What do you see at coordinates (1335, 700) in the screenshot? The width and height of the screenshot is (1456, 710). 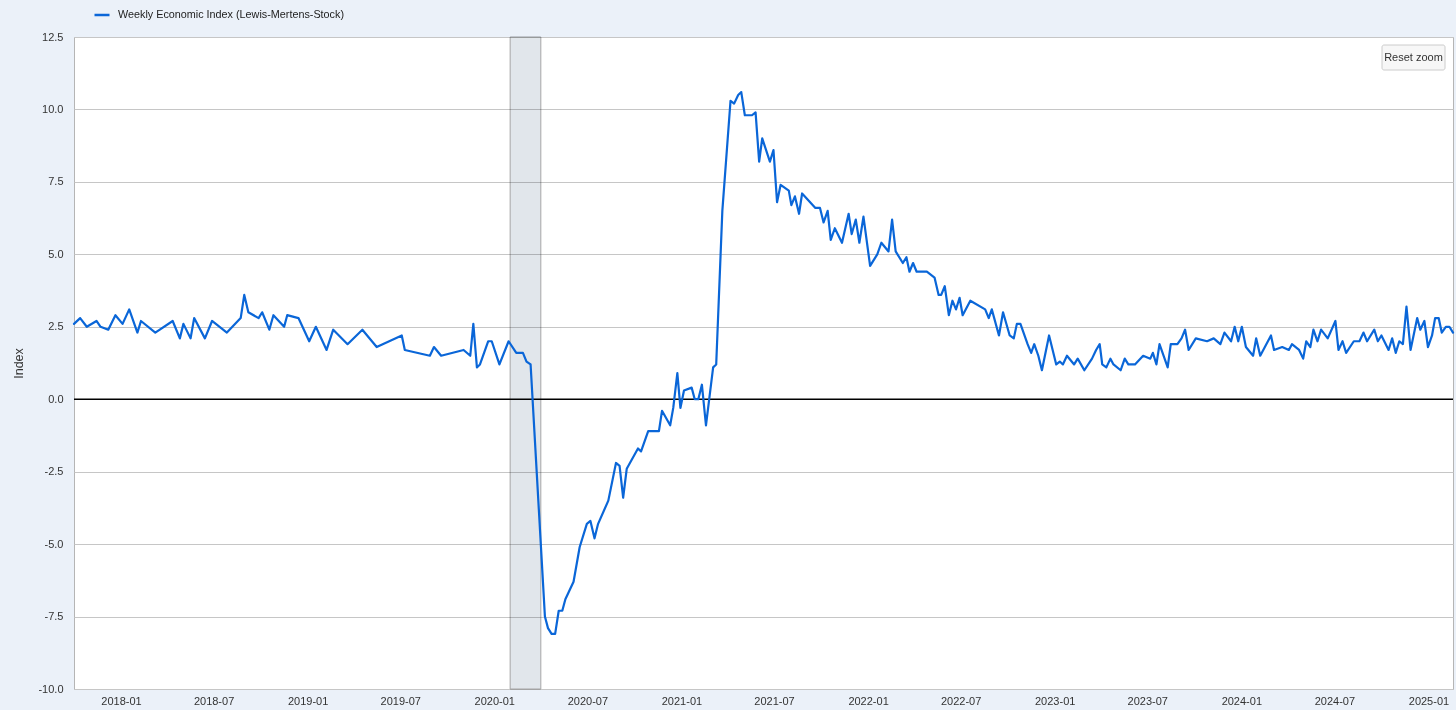 I see `x-tick-label: 2024-07` at bounding box center [1335, 700].